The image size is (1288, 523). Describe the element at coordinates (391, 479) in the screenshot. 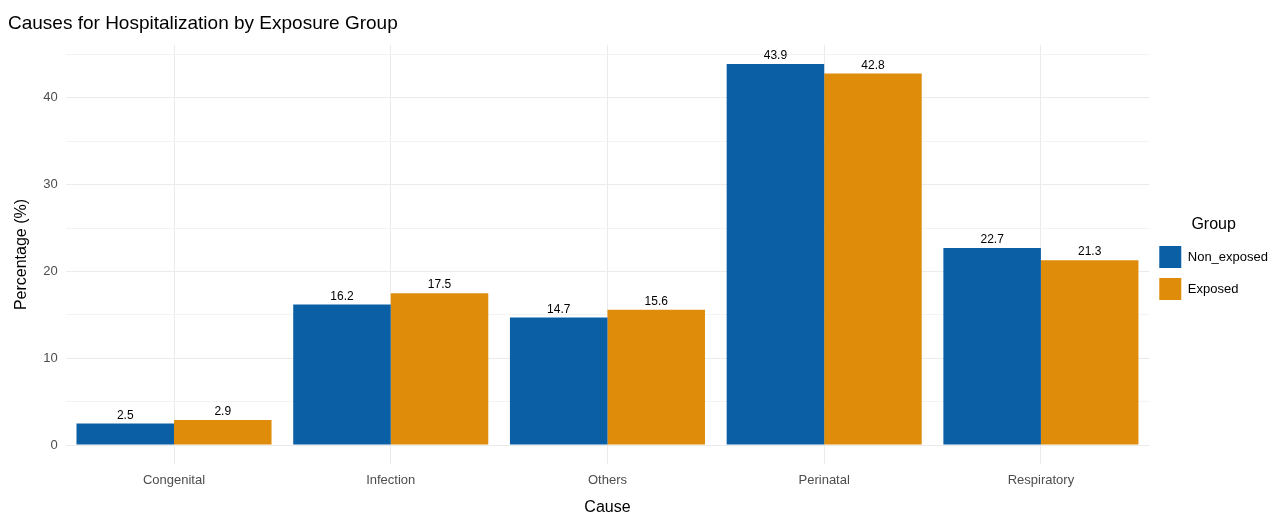

I see `x-tick-label: Infection` at that location.